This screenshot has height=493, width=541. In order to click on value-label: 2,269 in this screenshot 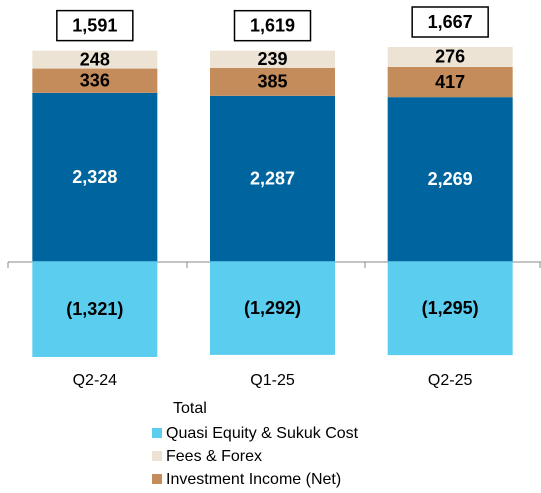, I will do `click(450, 179)`.